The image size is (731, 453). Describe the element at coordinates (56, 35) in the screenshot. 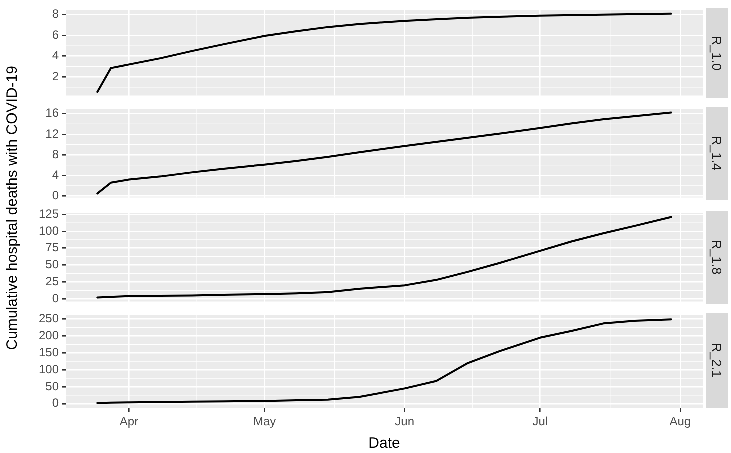

I see `y-tick-label: 6` at that location.